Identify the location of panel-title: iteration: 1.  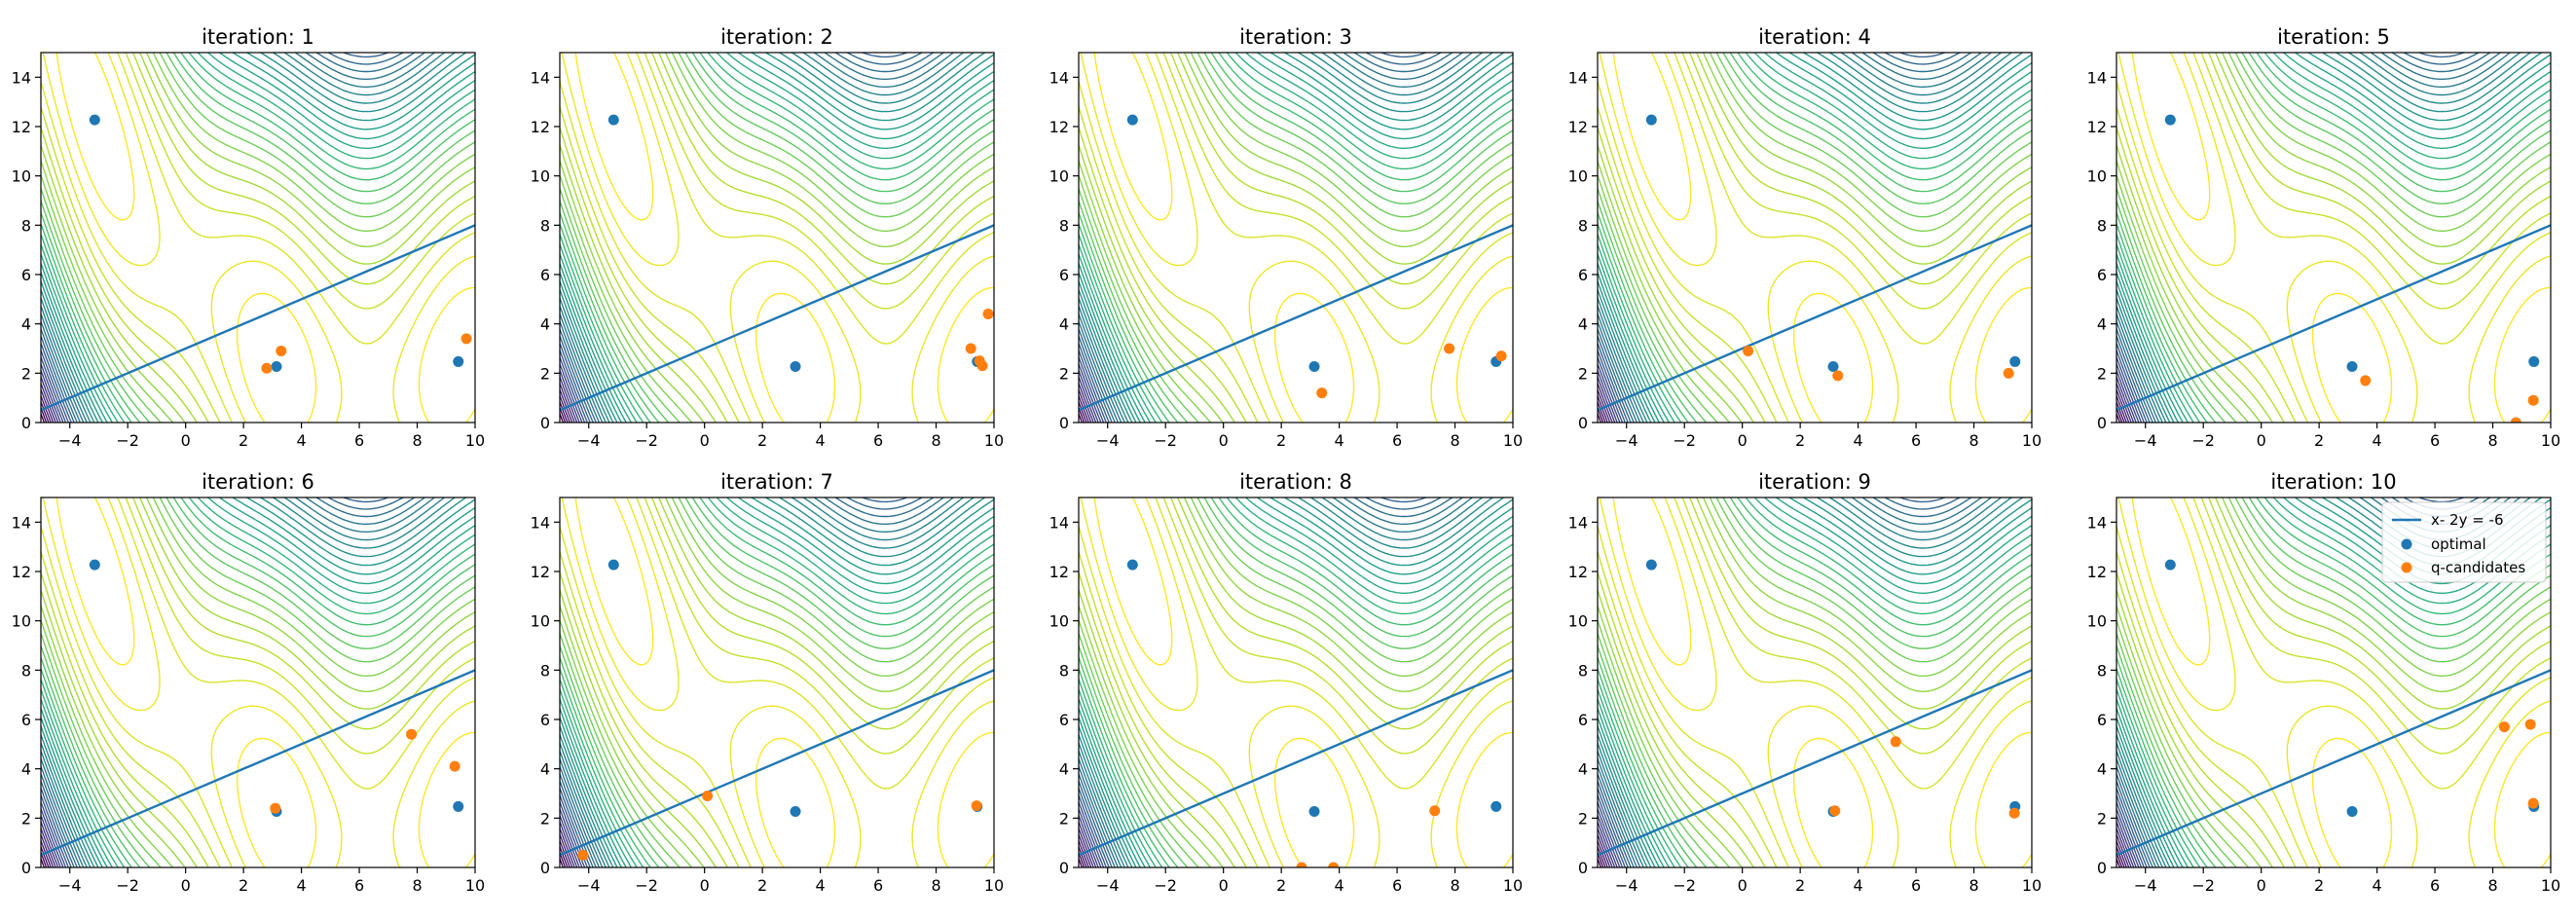
(258, 37).